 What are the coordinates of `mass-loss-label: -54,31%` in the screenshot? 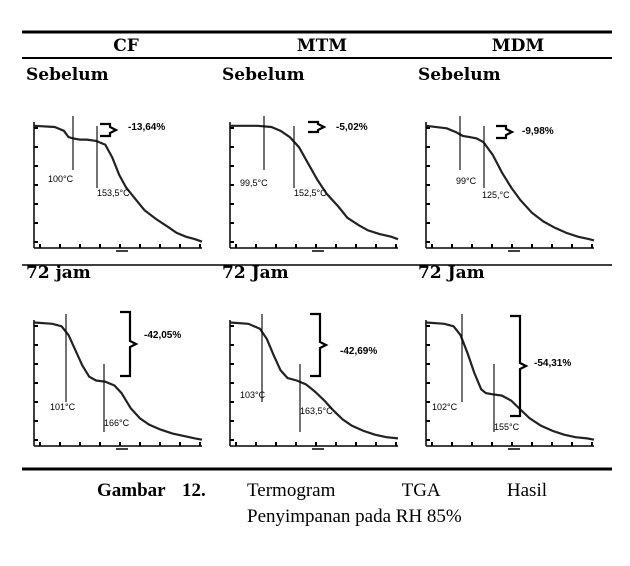 It's located at (552, 363).